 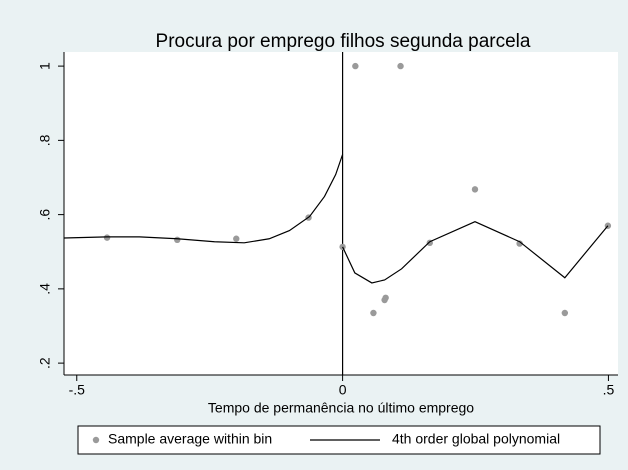 What do you see at coordinates (45, 289) in the screenshot?
I see `y-tick-label: .4` at bounding box center [45, 289].